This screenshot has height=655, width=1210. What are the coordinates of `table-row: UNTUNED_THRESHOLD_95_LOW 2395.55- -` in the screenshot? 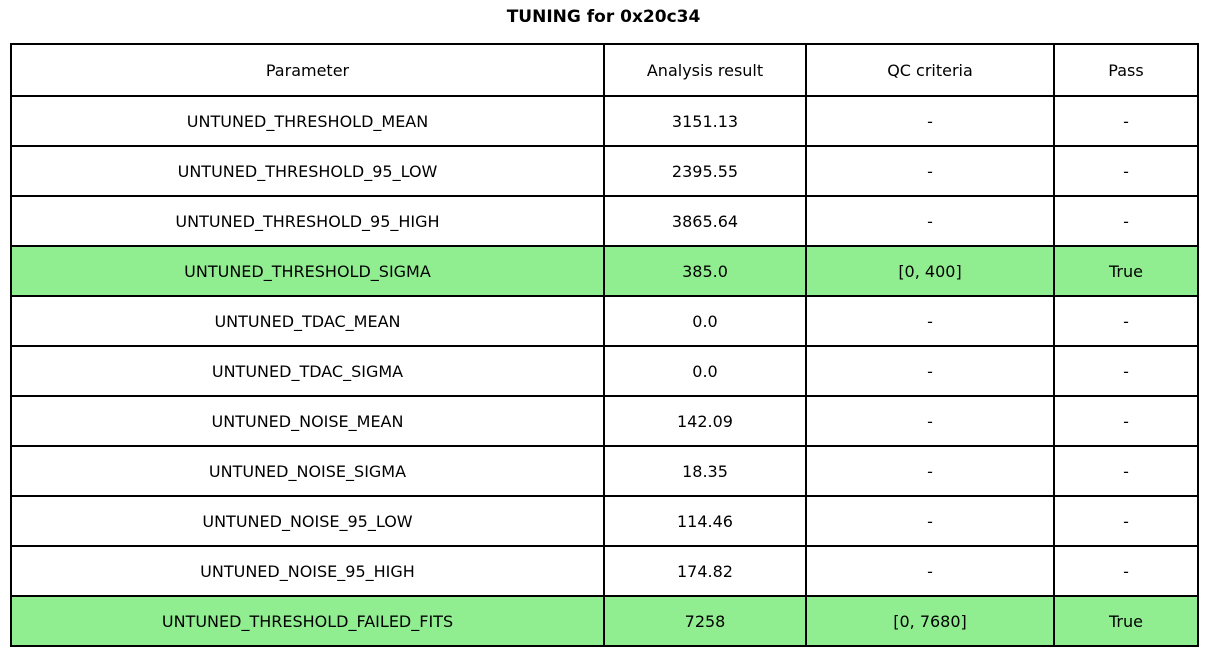 It's located at (604, 171).